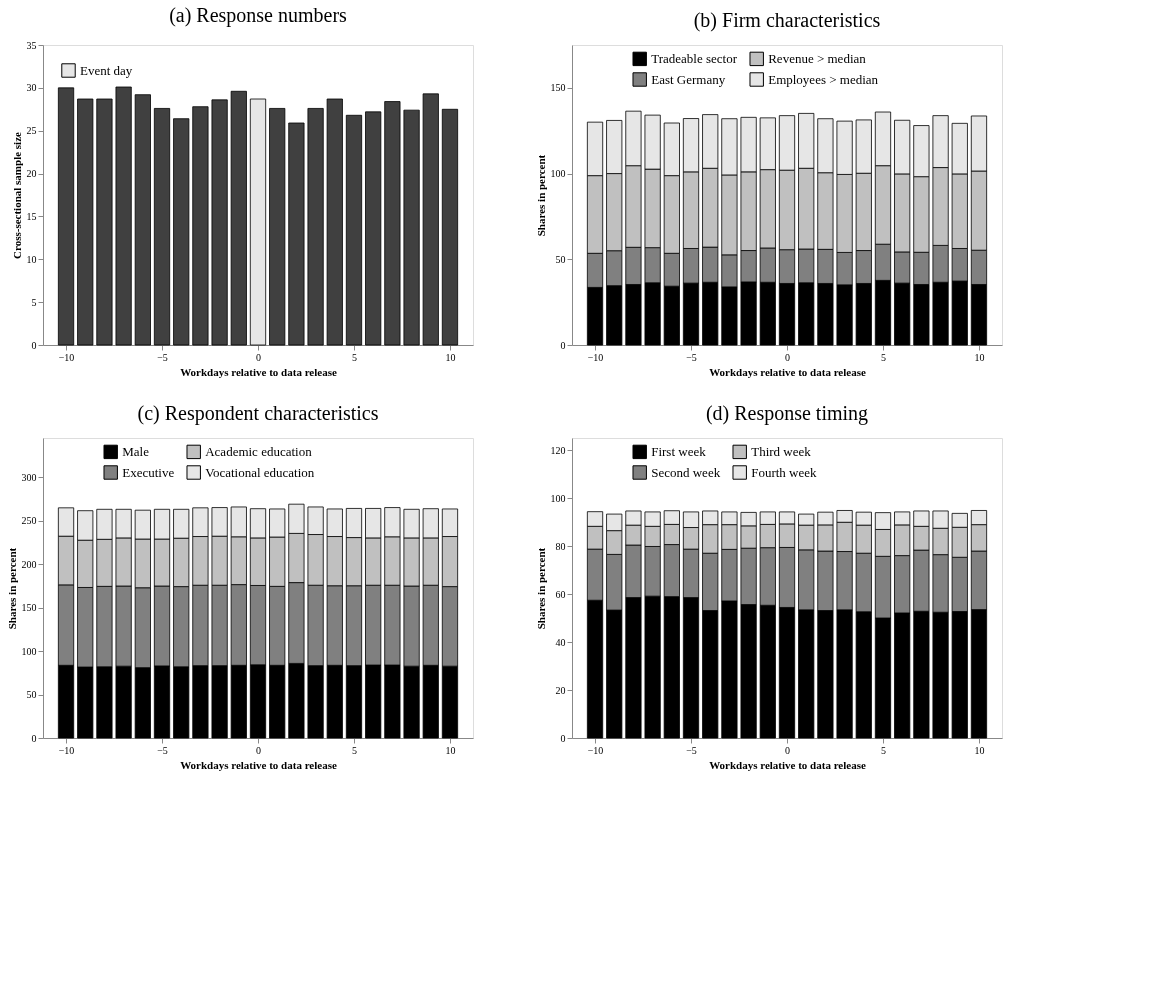 This screenshot has height=990, width=1166. I want to click on y-axis-title: Cross-sectional sample size, so click(16, 195).